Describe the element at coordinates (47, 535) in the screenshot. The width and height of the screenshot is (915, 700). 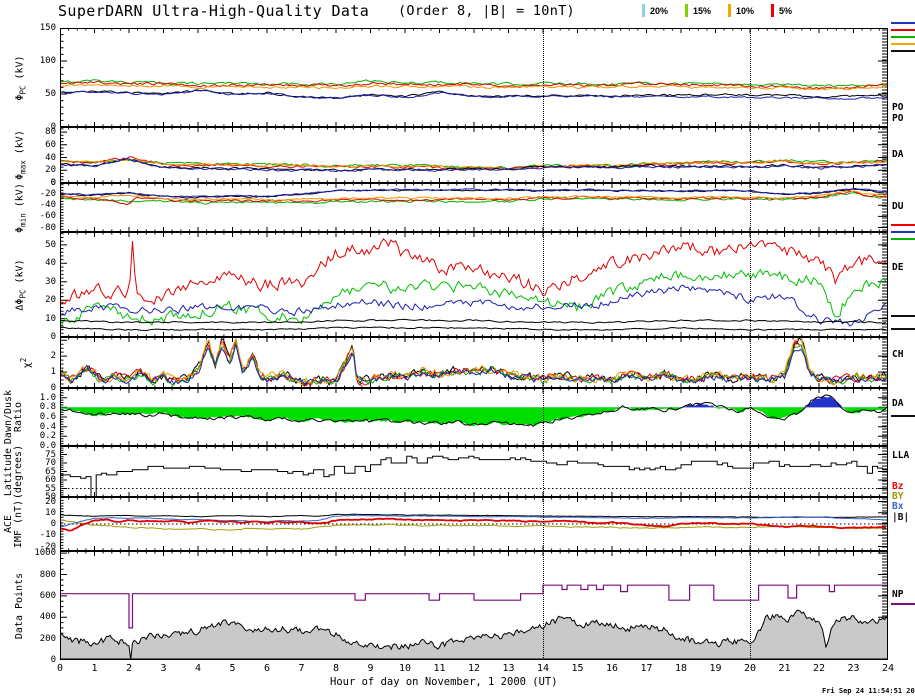
I see `y-tick-label: -10` at that location.